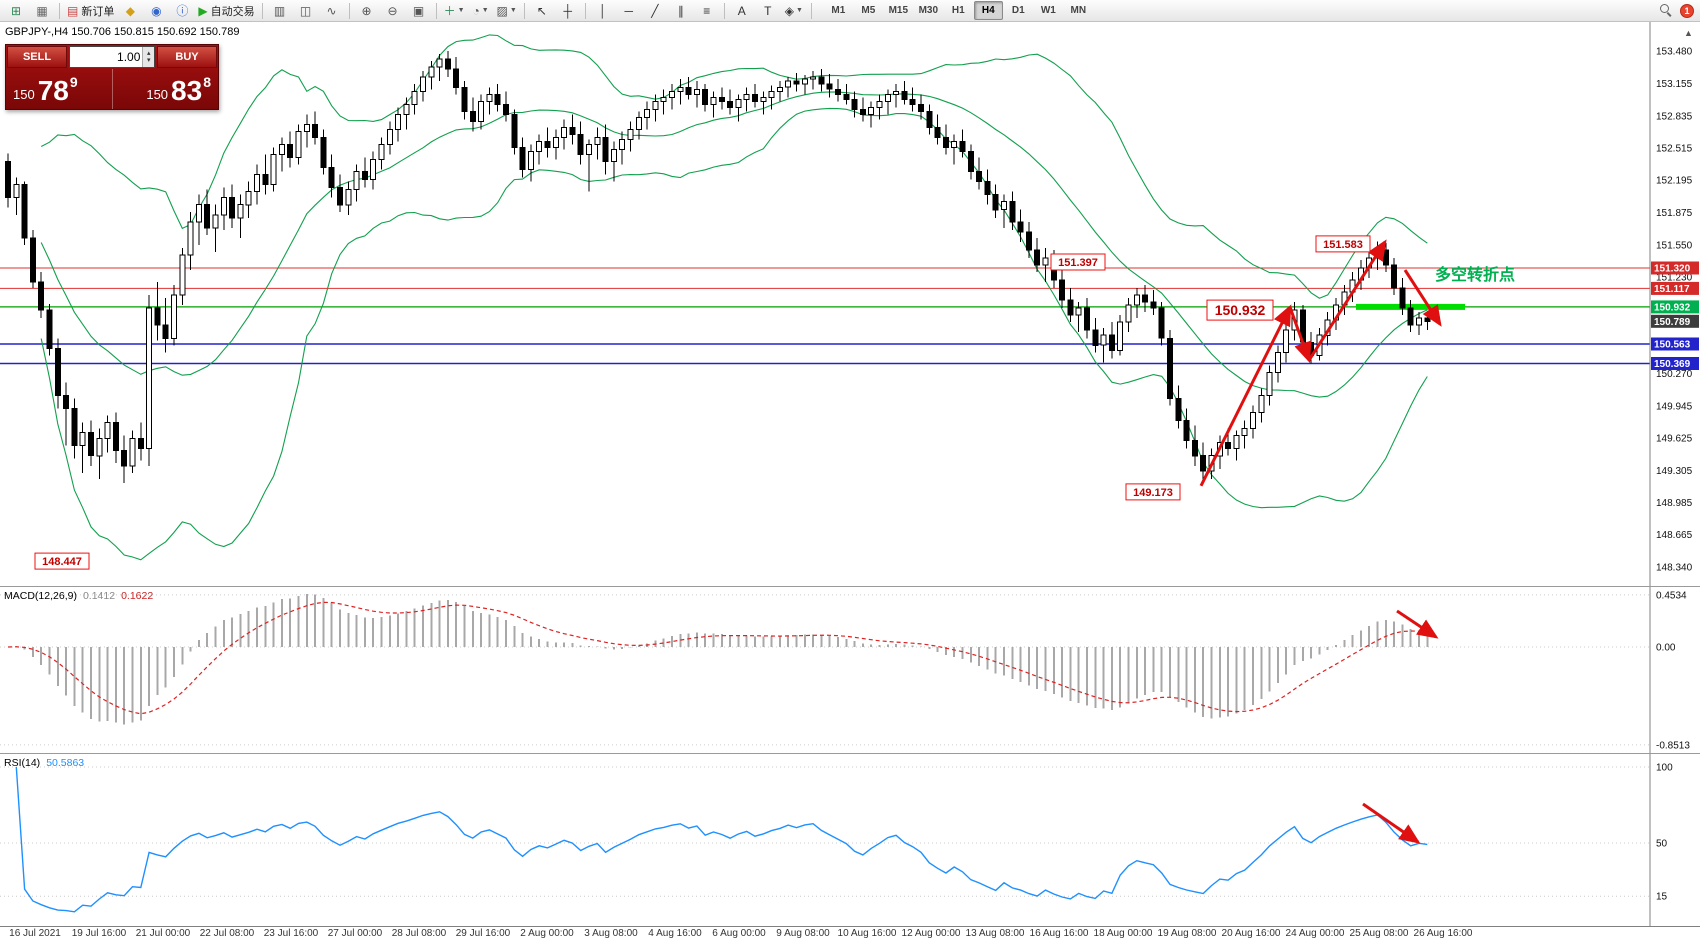  What do you see at coordinates (721, 839) in the screenshot?
I see `rsi-line` at bounding box center [721, 839].